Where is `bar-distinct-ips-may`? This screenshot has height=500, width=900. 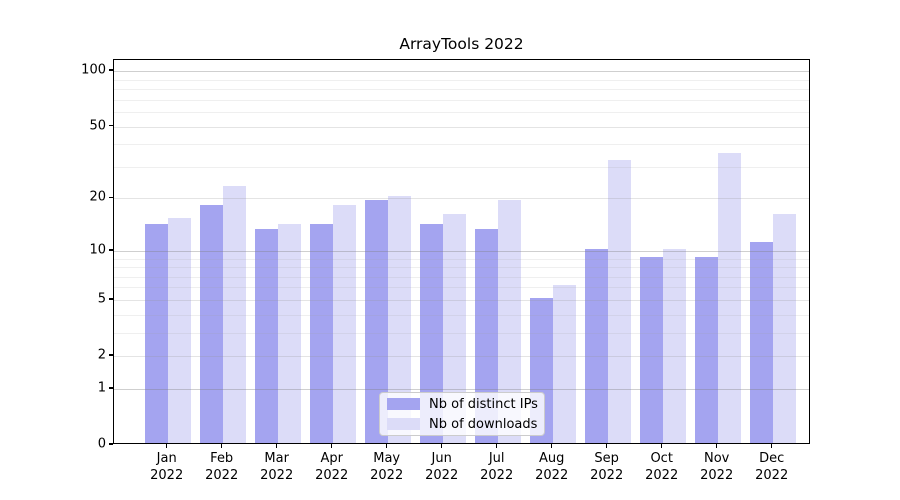 bar-distinct-ips-may is located at coordinates (376, 321).